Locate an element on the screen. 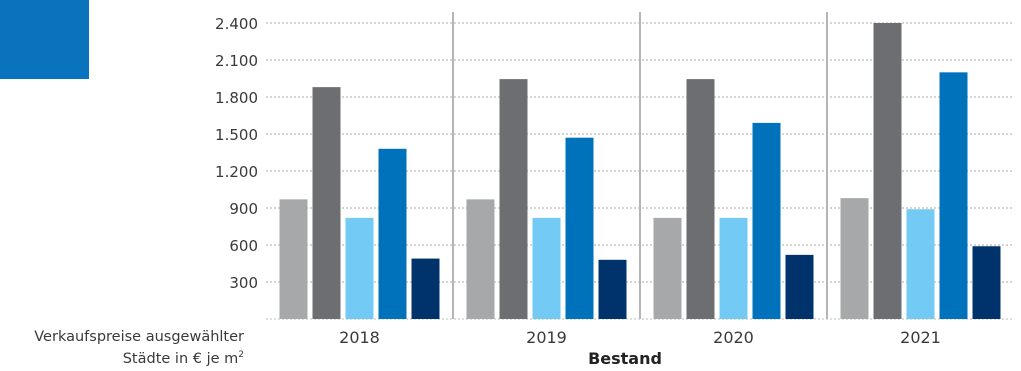 Image resolution: width=1021 pixels, height=371 pixels. x-category-label: 2018 is located at coordinates (359, 337).